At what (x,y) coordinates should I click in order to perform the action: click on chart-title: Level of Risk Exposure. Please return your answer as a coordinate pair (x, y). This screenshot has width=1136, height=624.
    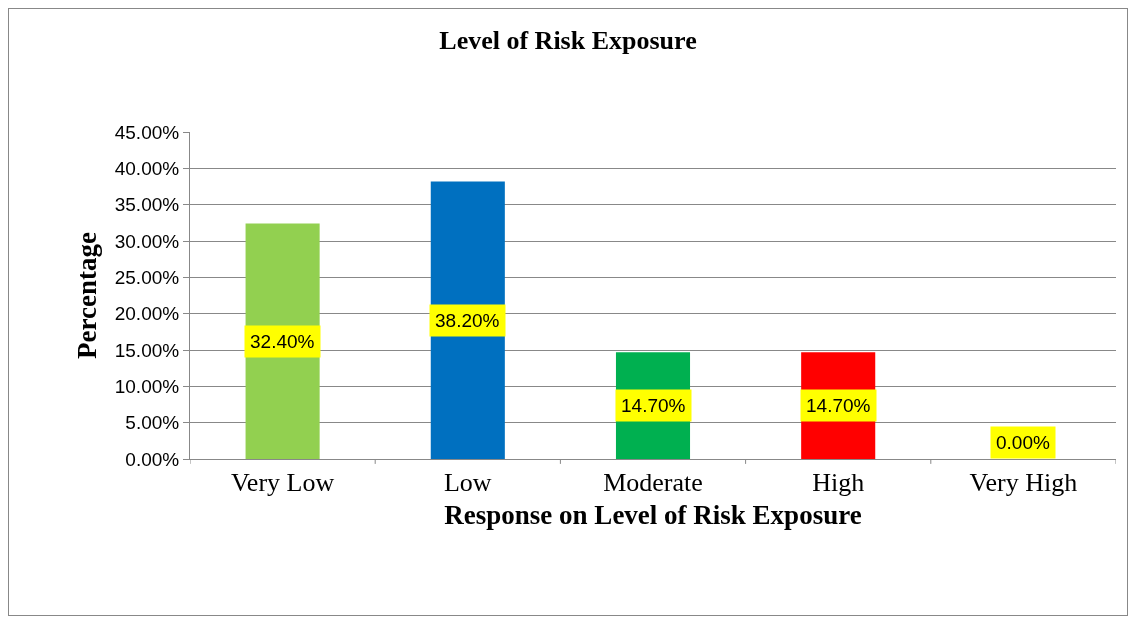
    Looking at the image, I should click on (568, 41).